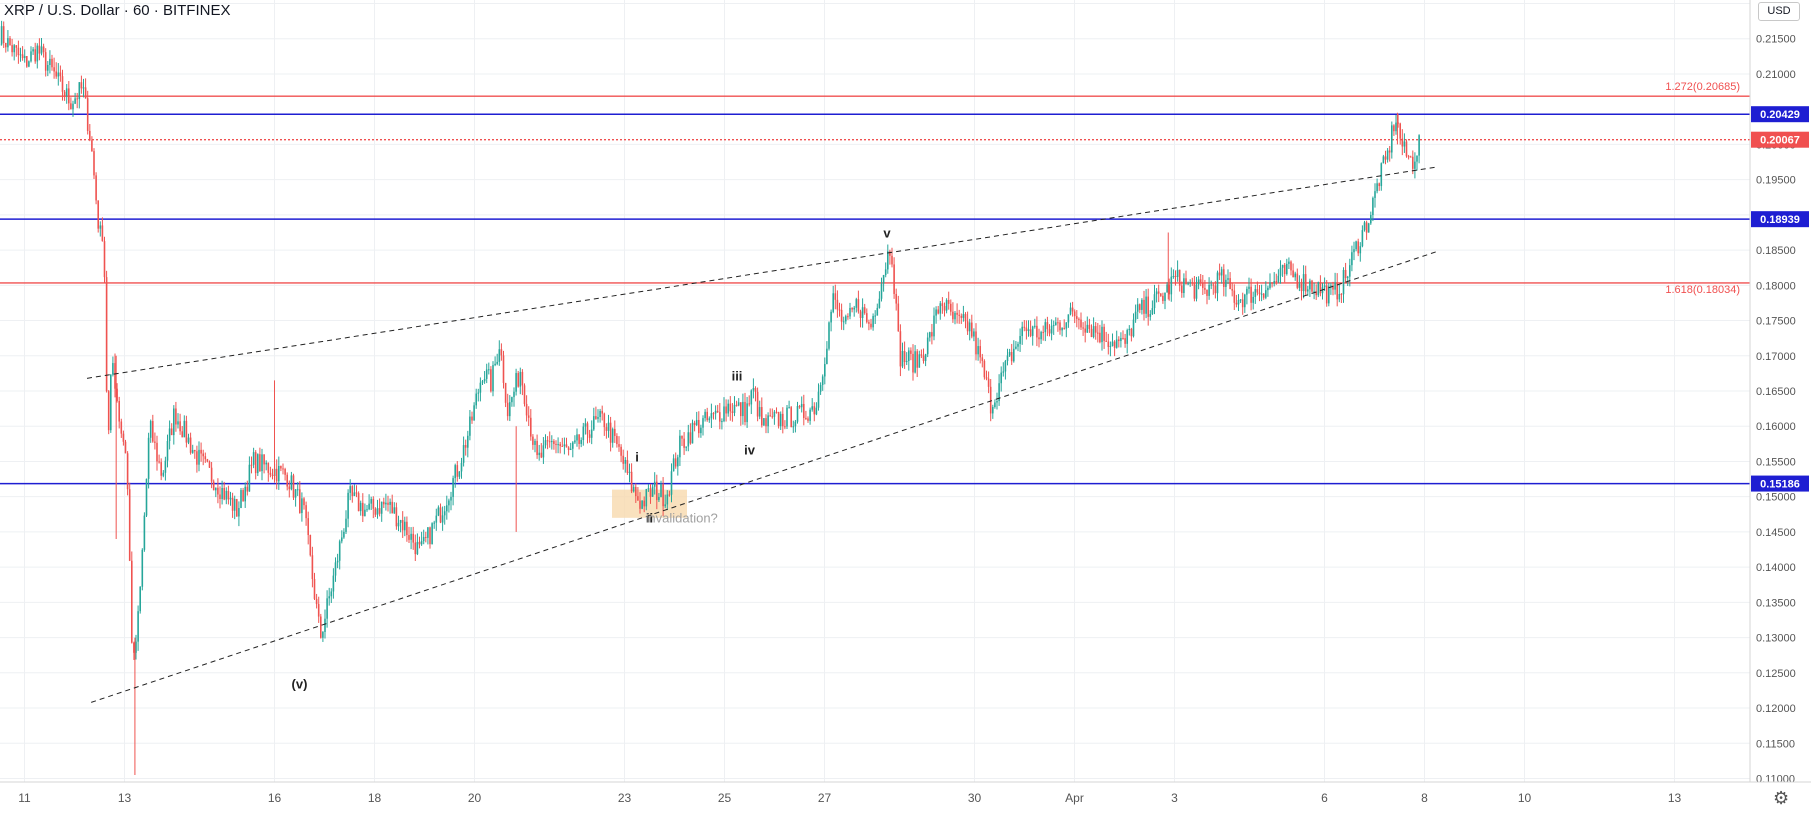 Image resolution: width=1811 pixels, height=815 pixels. What do you see at coordinates (1776, 75) in the screenshot?
I see `price-tick-label: 0.21000` at bounding box center [1776, 75].